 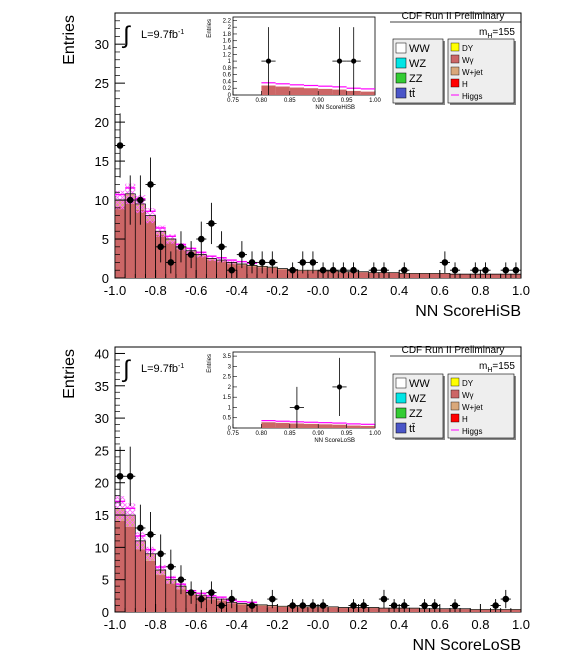 I want to click on y-tick-label: 40, so click(x=102, y=353).